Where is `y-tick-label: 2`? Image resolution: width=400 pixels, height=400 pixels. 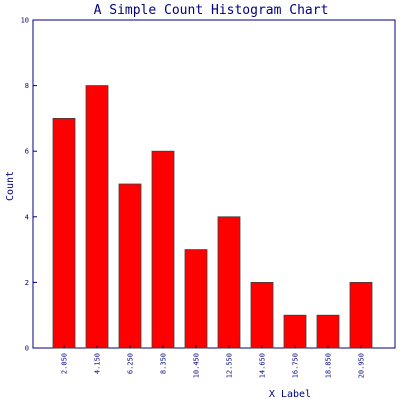 y-tick-label: 2 is located at coordinates (27, 283).